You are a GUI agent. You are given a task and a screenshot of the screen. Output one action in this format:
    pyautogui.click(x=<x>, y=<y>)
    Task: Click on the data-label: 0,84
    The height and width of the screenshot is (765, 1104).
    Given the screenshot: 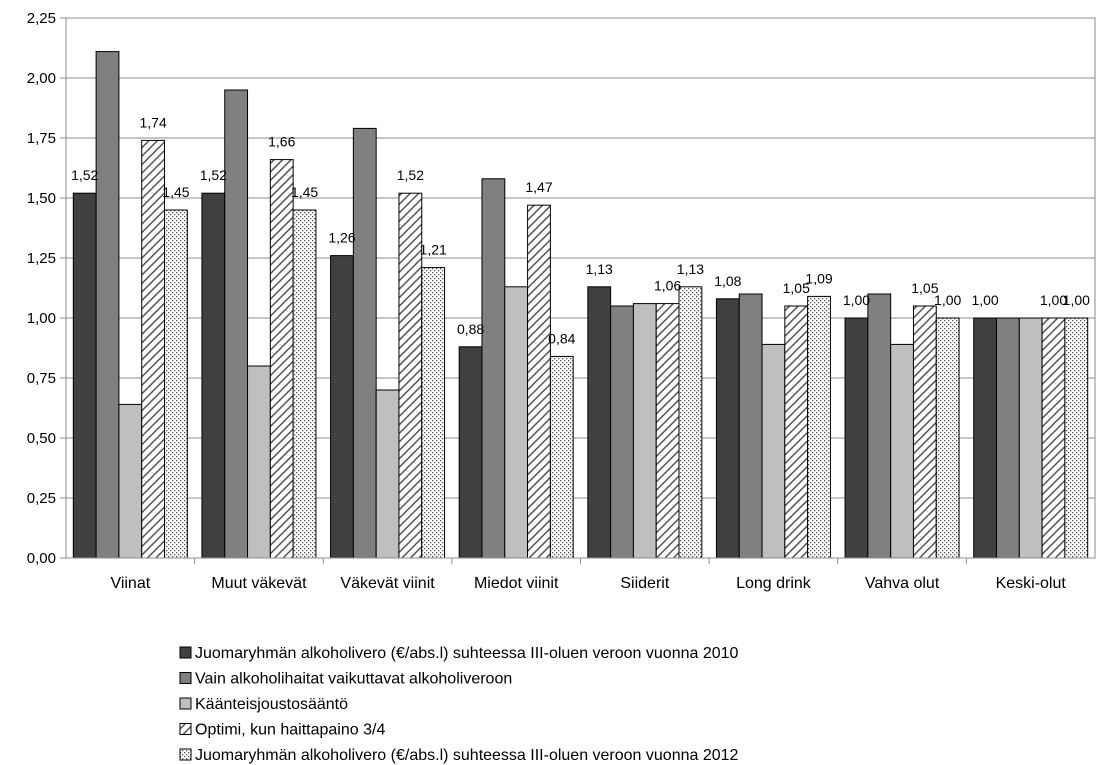 What is the action you would take?
    pyautogui.click(x=561, y=338)
    